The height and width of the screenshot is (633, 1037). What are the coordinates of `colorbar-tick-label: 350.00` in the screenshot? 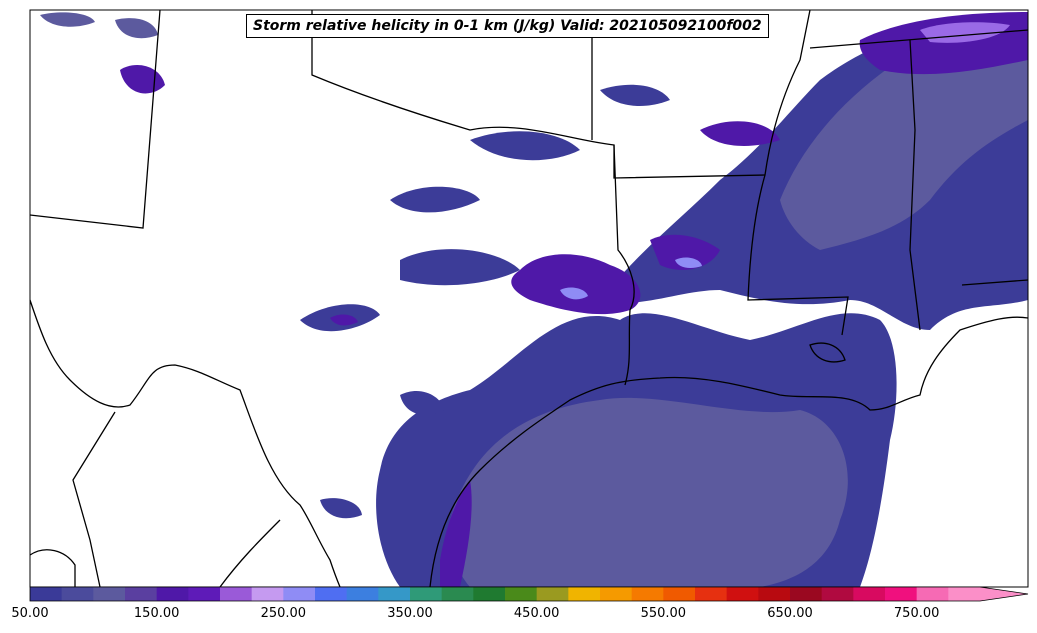 It's located at (410, 613).